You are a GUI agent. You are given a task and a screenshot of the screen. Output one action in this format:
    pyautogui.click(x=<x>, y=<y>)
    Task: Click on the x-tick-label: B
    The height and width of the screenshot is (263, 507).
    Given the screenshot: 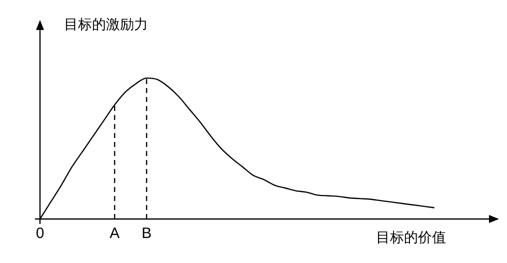 What is the action you would take?
    pyautogui.click(x=147, y=233)
    